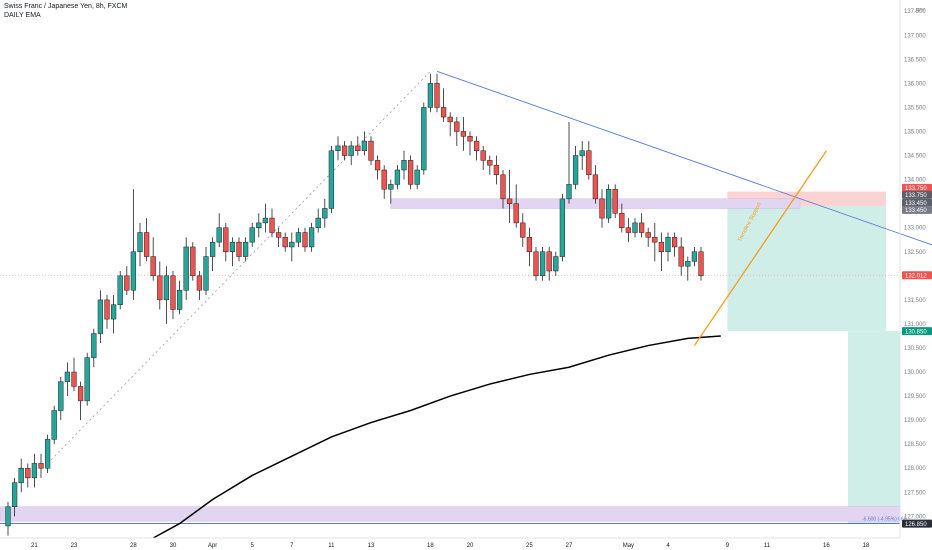 The width and height of the screenshot is (932, 550). I want to click on time-tick-label: Apr, so click(212, 546).